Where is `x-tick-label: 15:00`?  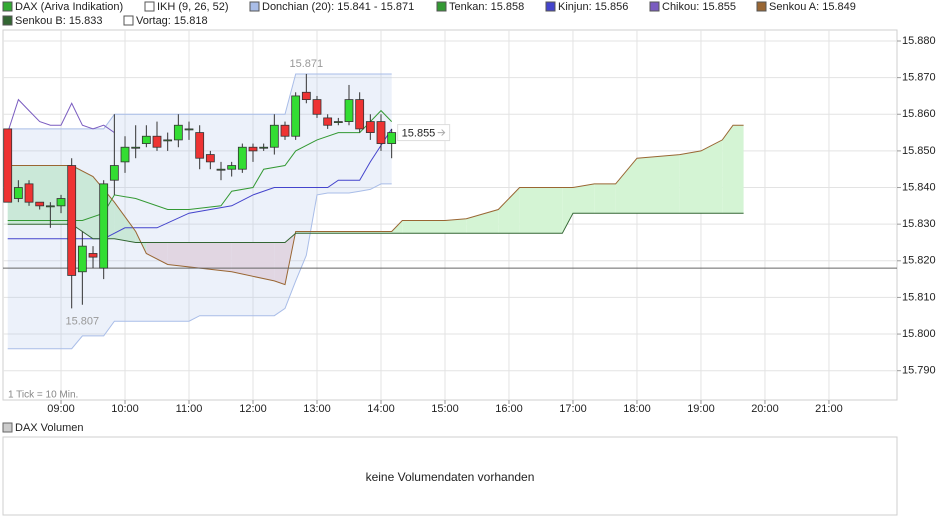
x-tick-label: 15:00 is located at coordinates (445, 409).